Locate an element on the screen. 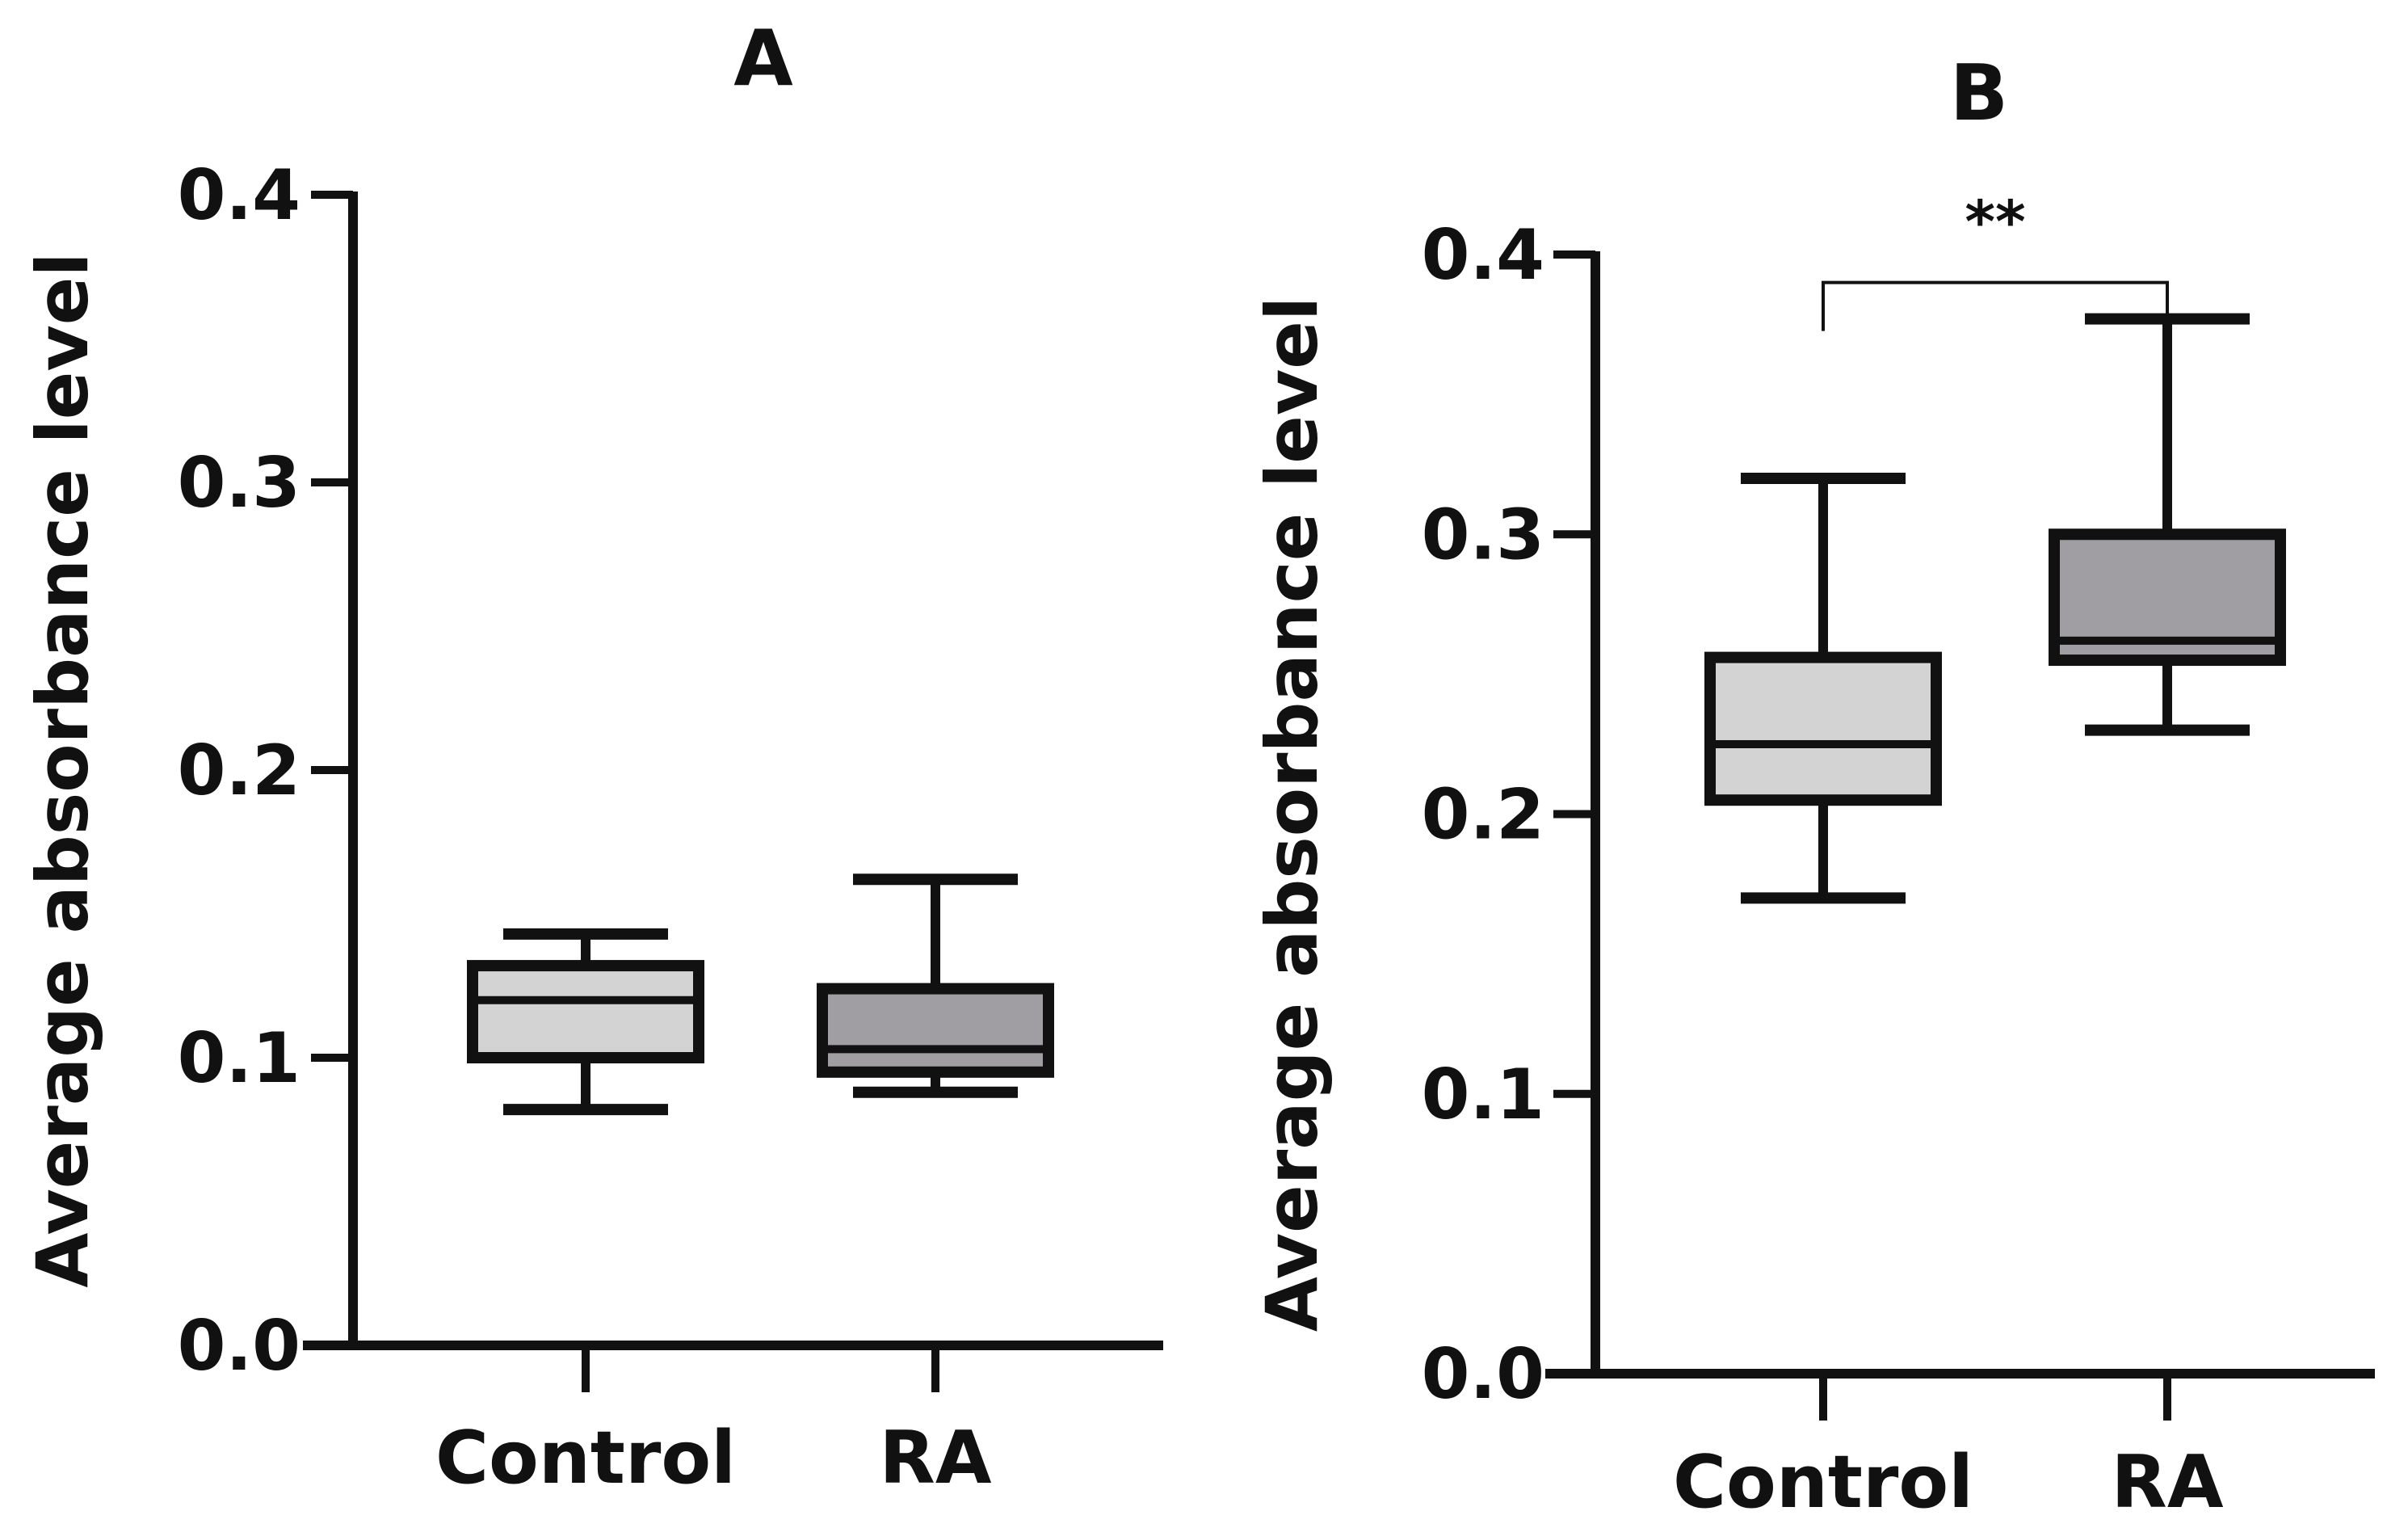  bracket-line is located at coordinates (1996, 305).